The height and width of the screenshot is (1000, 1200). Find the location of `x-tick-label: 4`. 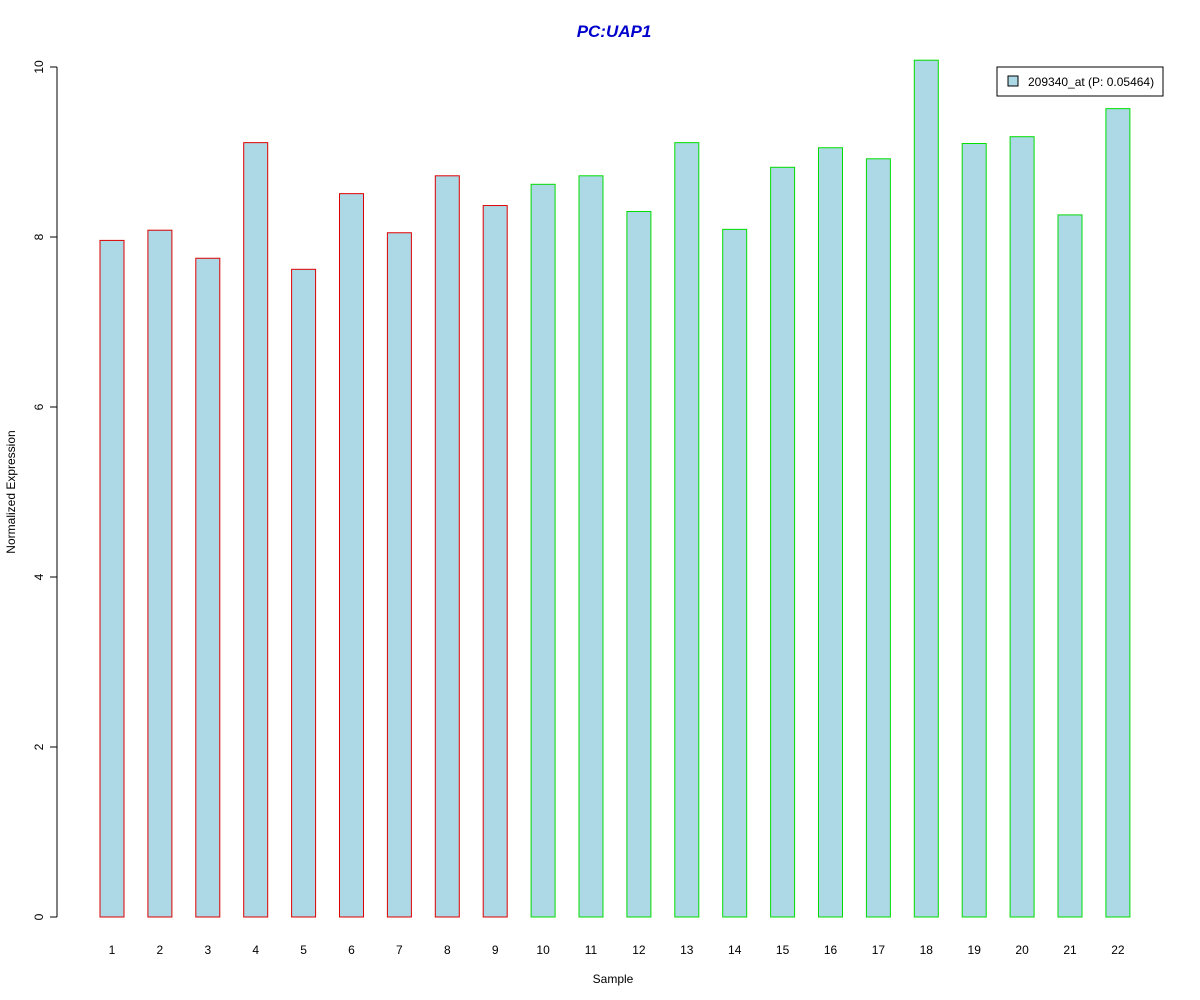

x-tick-label: 4 is located at coordinates (255, 950).